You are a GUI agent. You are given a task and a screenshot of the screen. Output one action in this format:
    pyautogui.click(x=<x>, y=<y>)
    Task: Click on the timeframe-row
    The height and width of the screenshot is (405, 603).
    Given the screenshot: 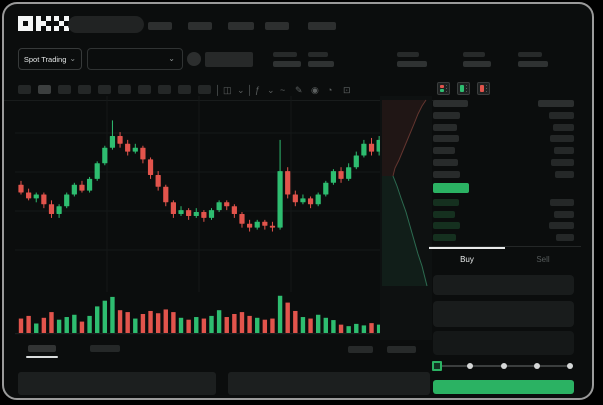 What is the action you would take?
    pyautogui.click(x=128, y=89)
    